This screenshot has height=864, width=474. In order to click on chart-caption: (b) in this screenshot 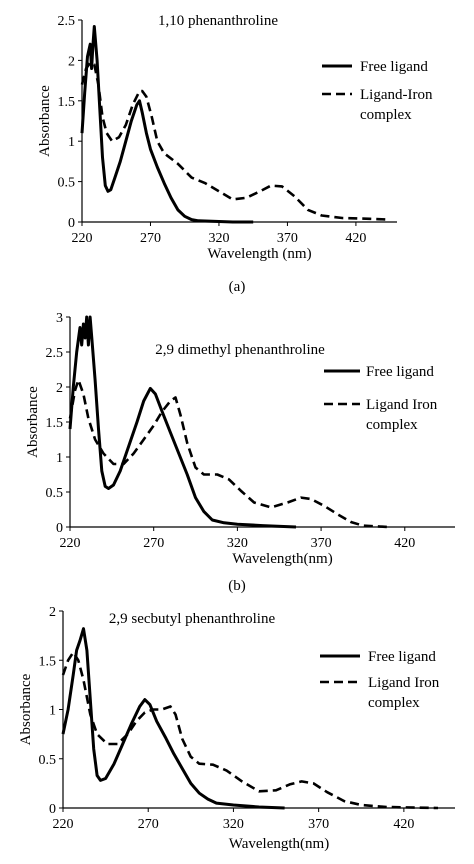, I will do `click(237, 586)`.